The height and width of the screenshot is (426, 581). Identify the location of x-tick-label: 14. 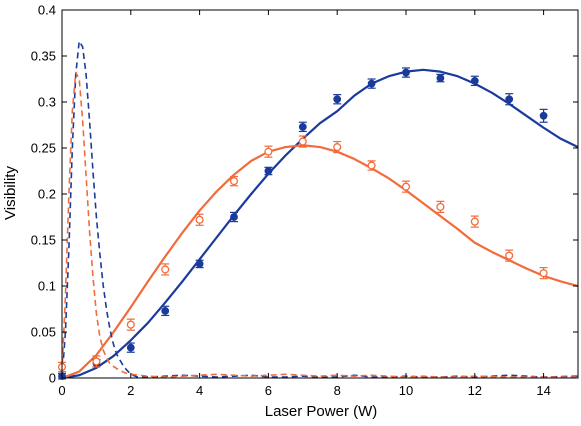
(543, 390).